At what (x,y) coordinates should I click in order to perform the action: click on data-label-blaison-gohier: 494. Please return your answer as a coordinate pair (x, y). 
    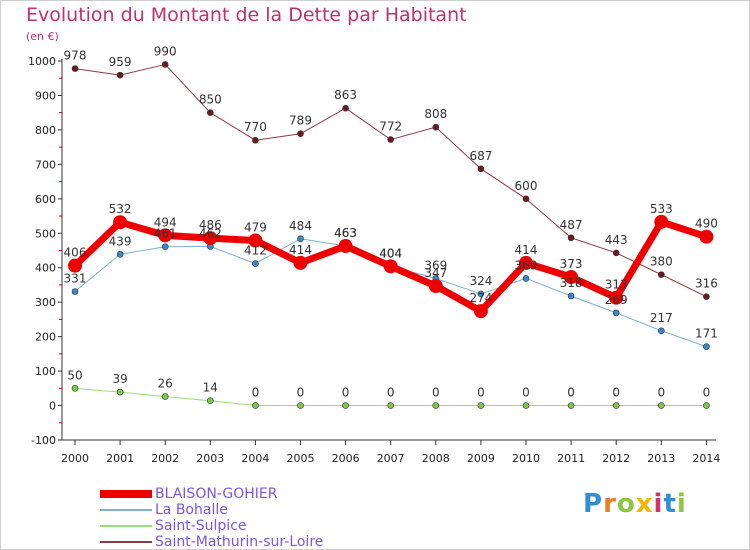
    Looking at the image, I should click on (165, 222).